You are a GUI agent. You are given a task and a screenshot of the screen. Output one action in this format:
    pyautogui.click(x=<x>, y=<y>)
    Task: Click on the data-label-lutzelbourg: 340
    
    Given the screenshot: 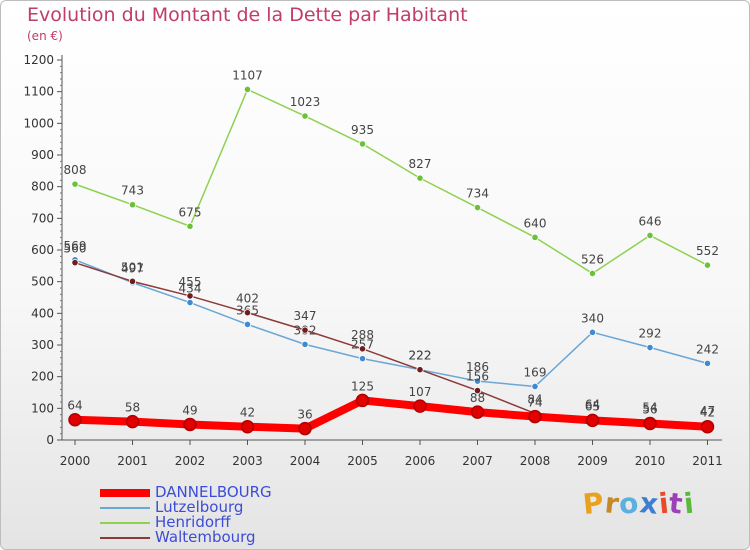 What is the action you would take?
    pyautogui.click(x=592, y=318)
    